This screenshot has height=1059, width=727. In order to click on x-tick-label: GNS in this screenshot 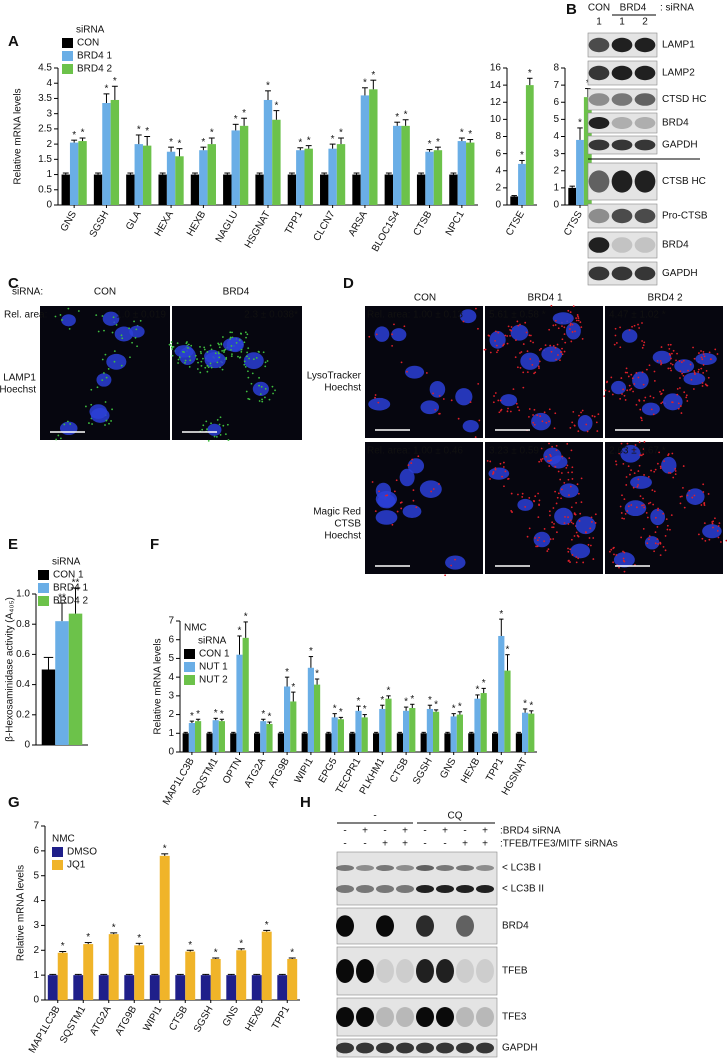, I will do `click(69, 221)`.